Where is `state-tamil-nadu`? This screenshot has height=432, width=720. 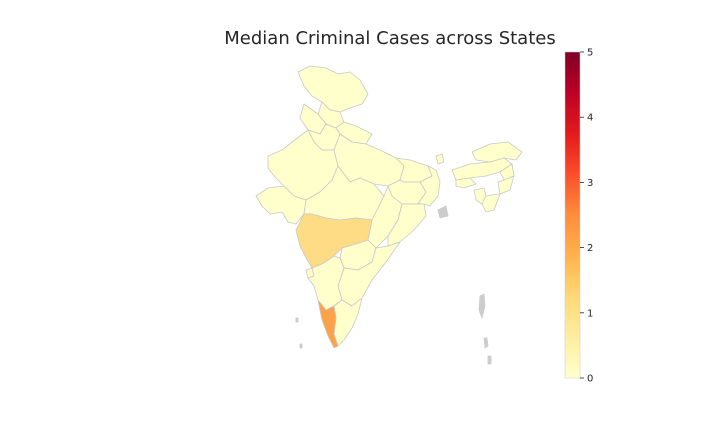
state-tamil-nadu is located at coordinates (348, 322).